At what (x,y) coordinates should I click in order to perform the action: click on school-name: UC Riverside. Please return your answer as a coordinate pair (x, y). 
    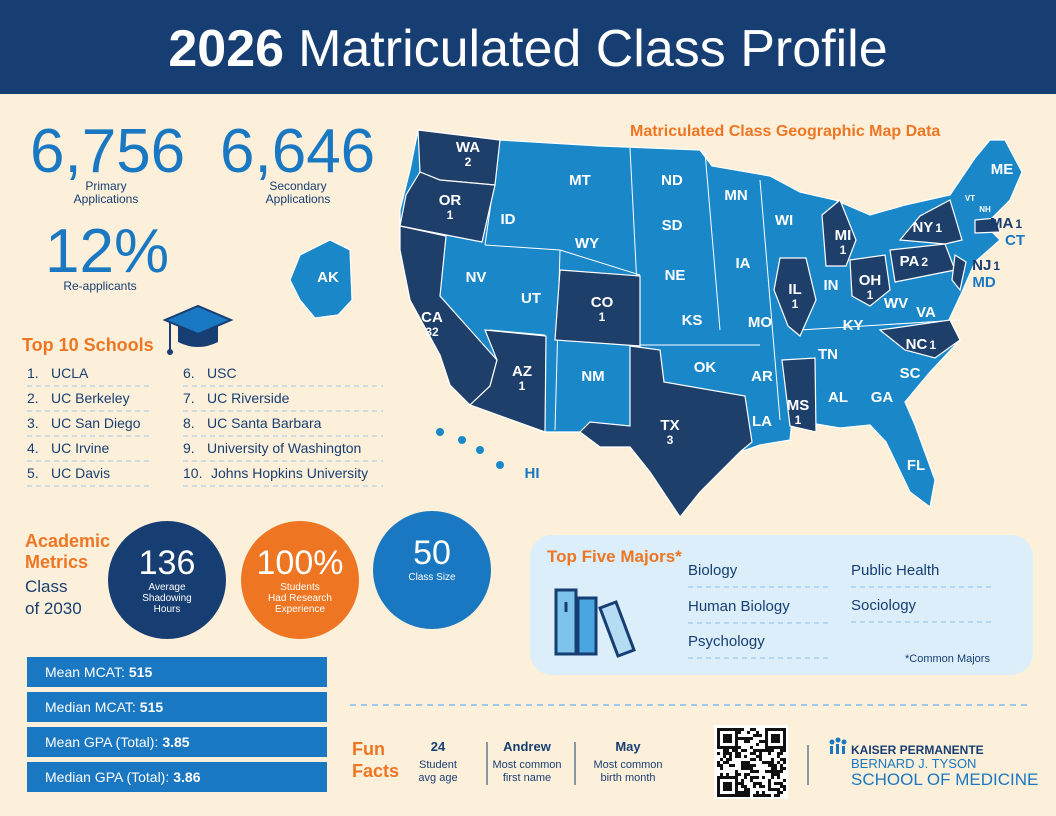
    Looking at the image, I should click on (248, 398).